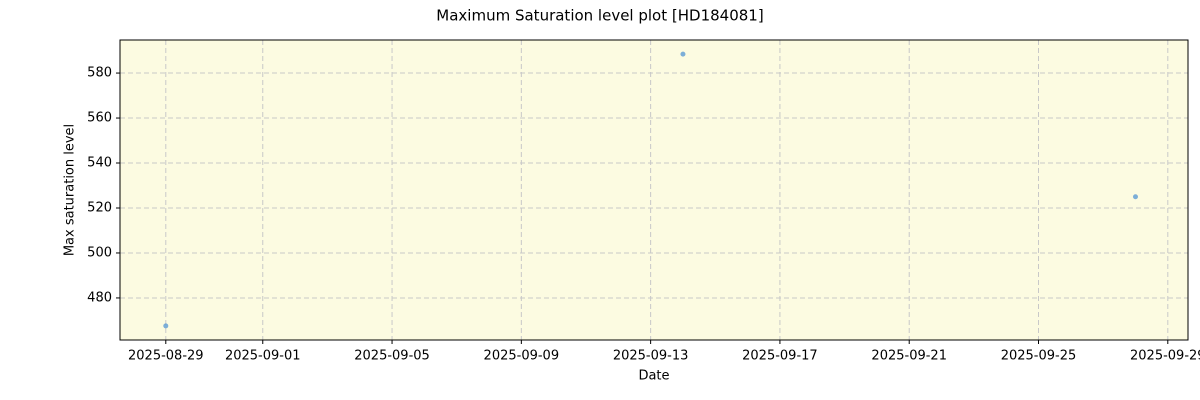 This screenshot has height=400, width=1200. I want to click on y-tick-label: 500, so click(99, 252).